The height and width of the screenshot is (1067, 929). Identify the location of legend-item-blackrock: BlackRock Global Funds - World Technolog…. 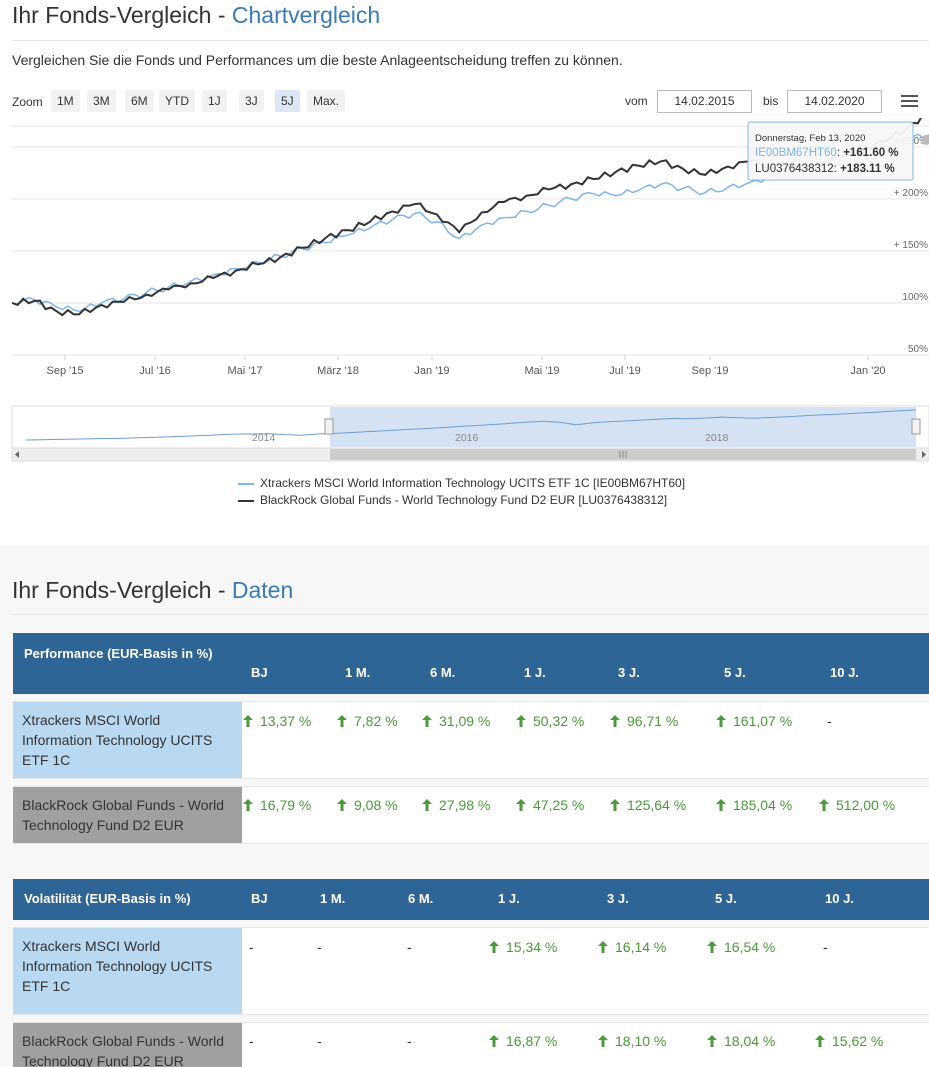
(452, 500).